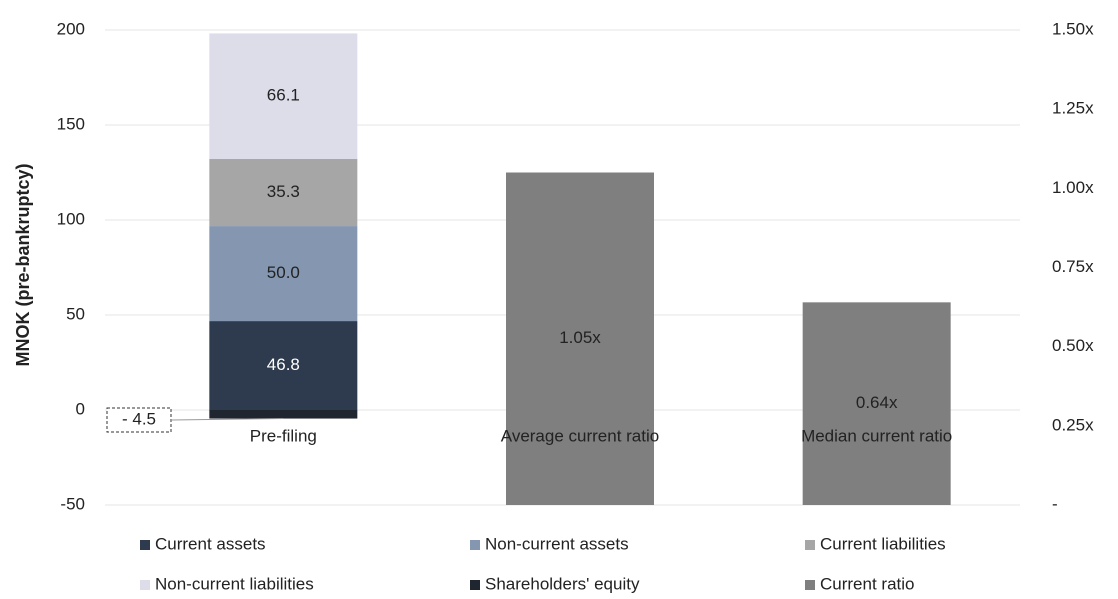 The height and width of the screenshot is (599, 1118). I want to click on data-label: 66.1, so click(283, 95).